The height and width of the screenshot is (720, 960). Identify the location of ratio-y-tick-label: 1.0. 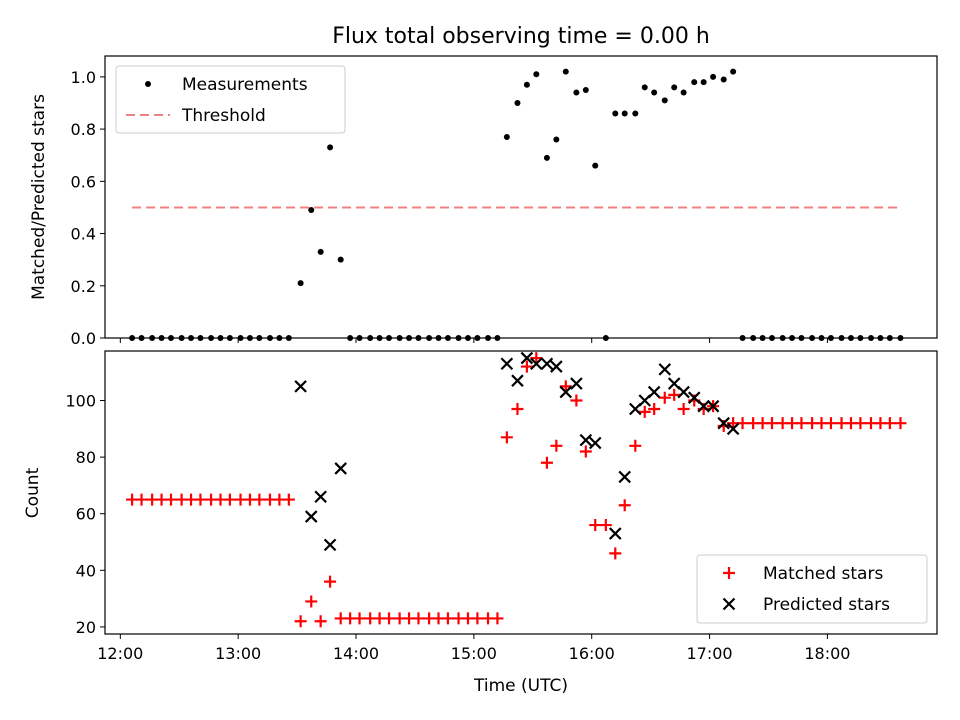
(83, 77).